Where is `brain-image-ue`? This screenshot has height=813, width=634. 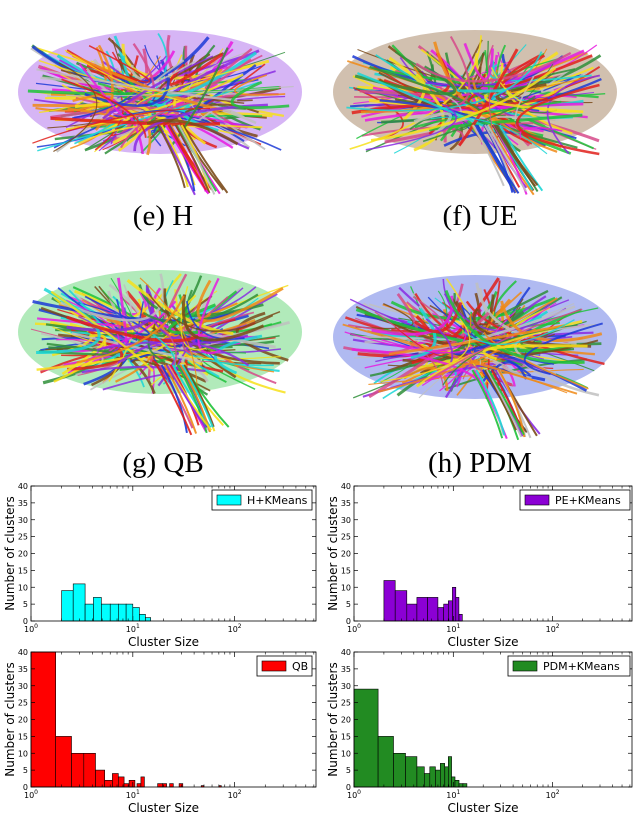
brain-image-ue is located at coordinates (475, 113).